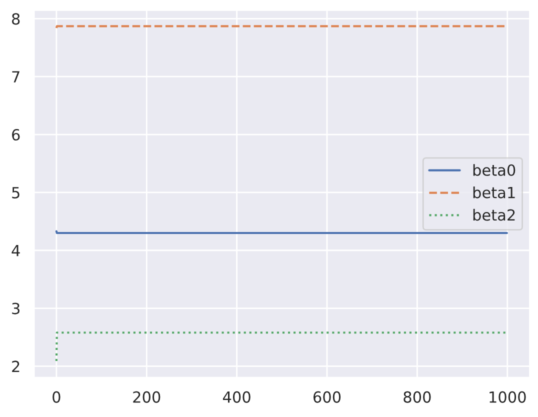 The height and width of the screenshot is (417, 538). What do you see at coordinates (494, 214) in the screenshot?
I see `legend-label: beta2` at bounding box center [494, 214].